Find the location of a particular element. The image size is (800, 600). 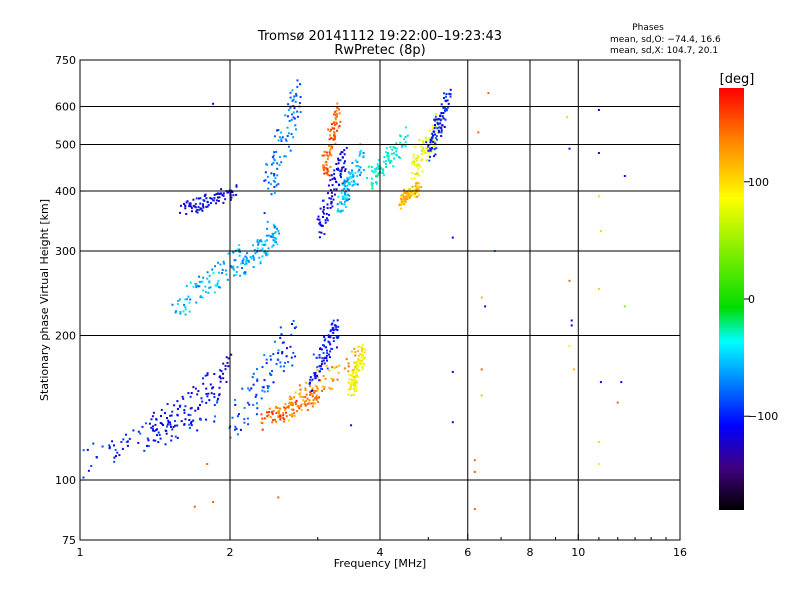

stats-line-o: mean, sd,O: −74.4, 16.6 is located at coordinates (665, 40).